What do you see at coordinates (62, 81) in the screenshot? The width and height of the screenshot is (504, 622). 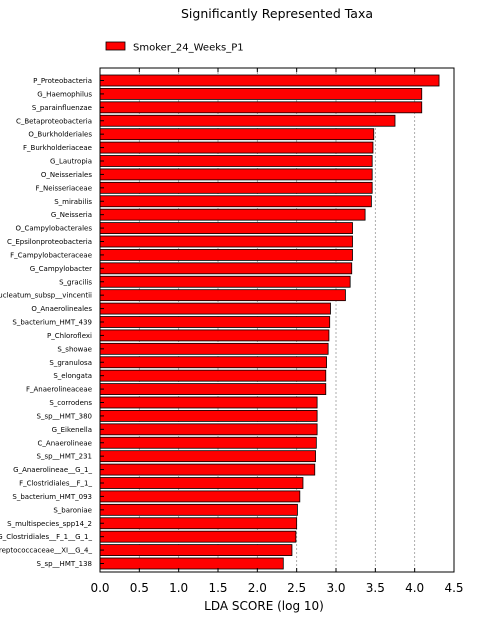 I see `category-label: P_Proteobacteria` at bounding box center [62, 81].